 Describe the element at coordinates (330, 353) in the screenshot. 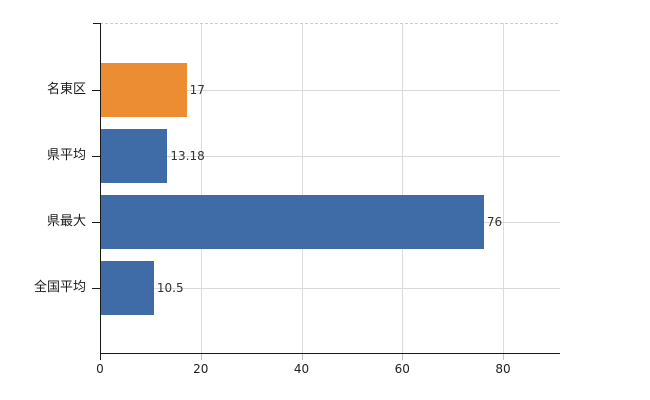

I see `x-axis-line` at that location.